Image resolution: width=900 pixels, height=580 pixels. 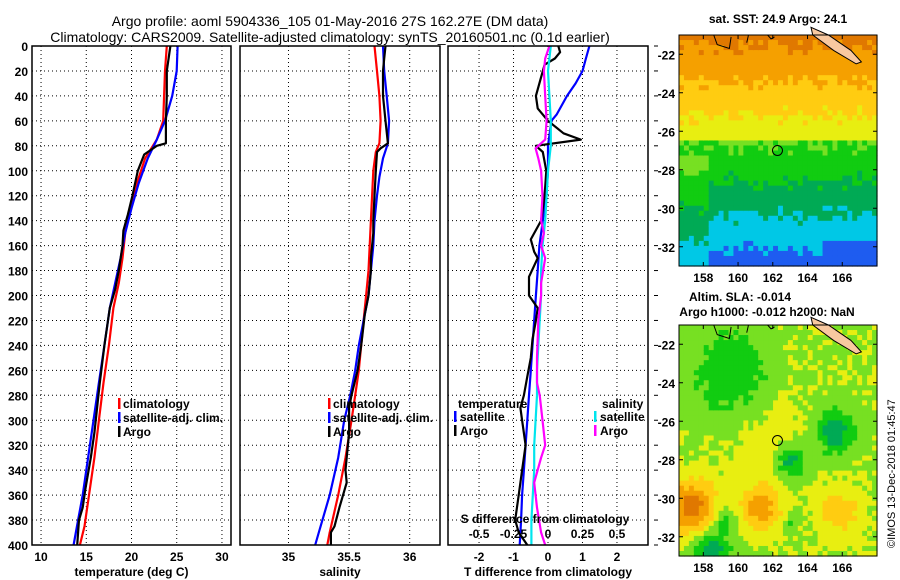 What do you see at coordinates (773, 568) in the screenshot?
I see `map-x-tick-label: 162` at bounding box center [773, 568].